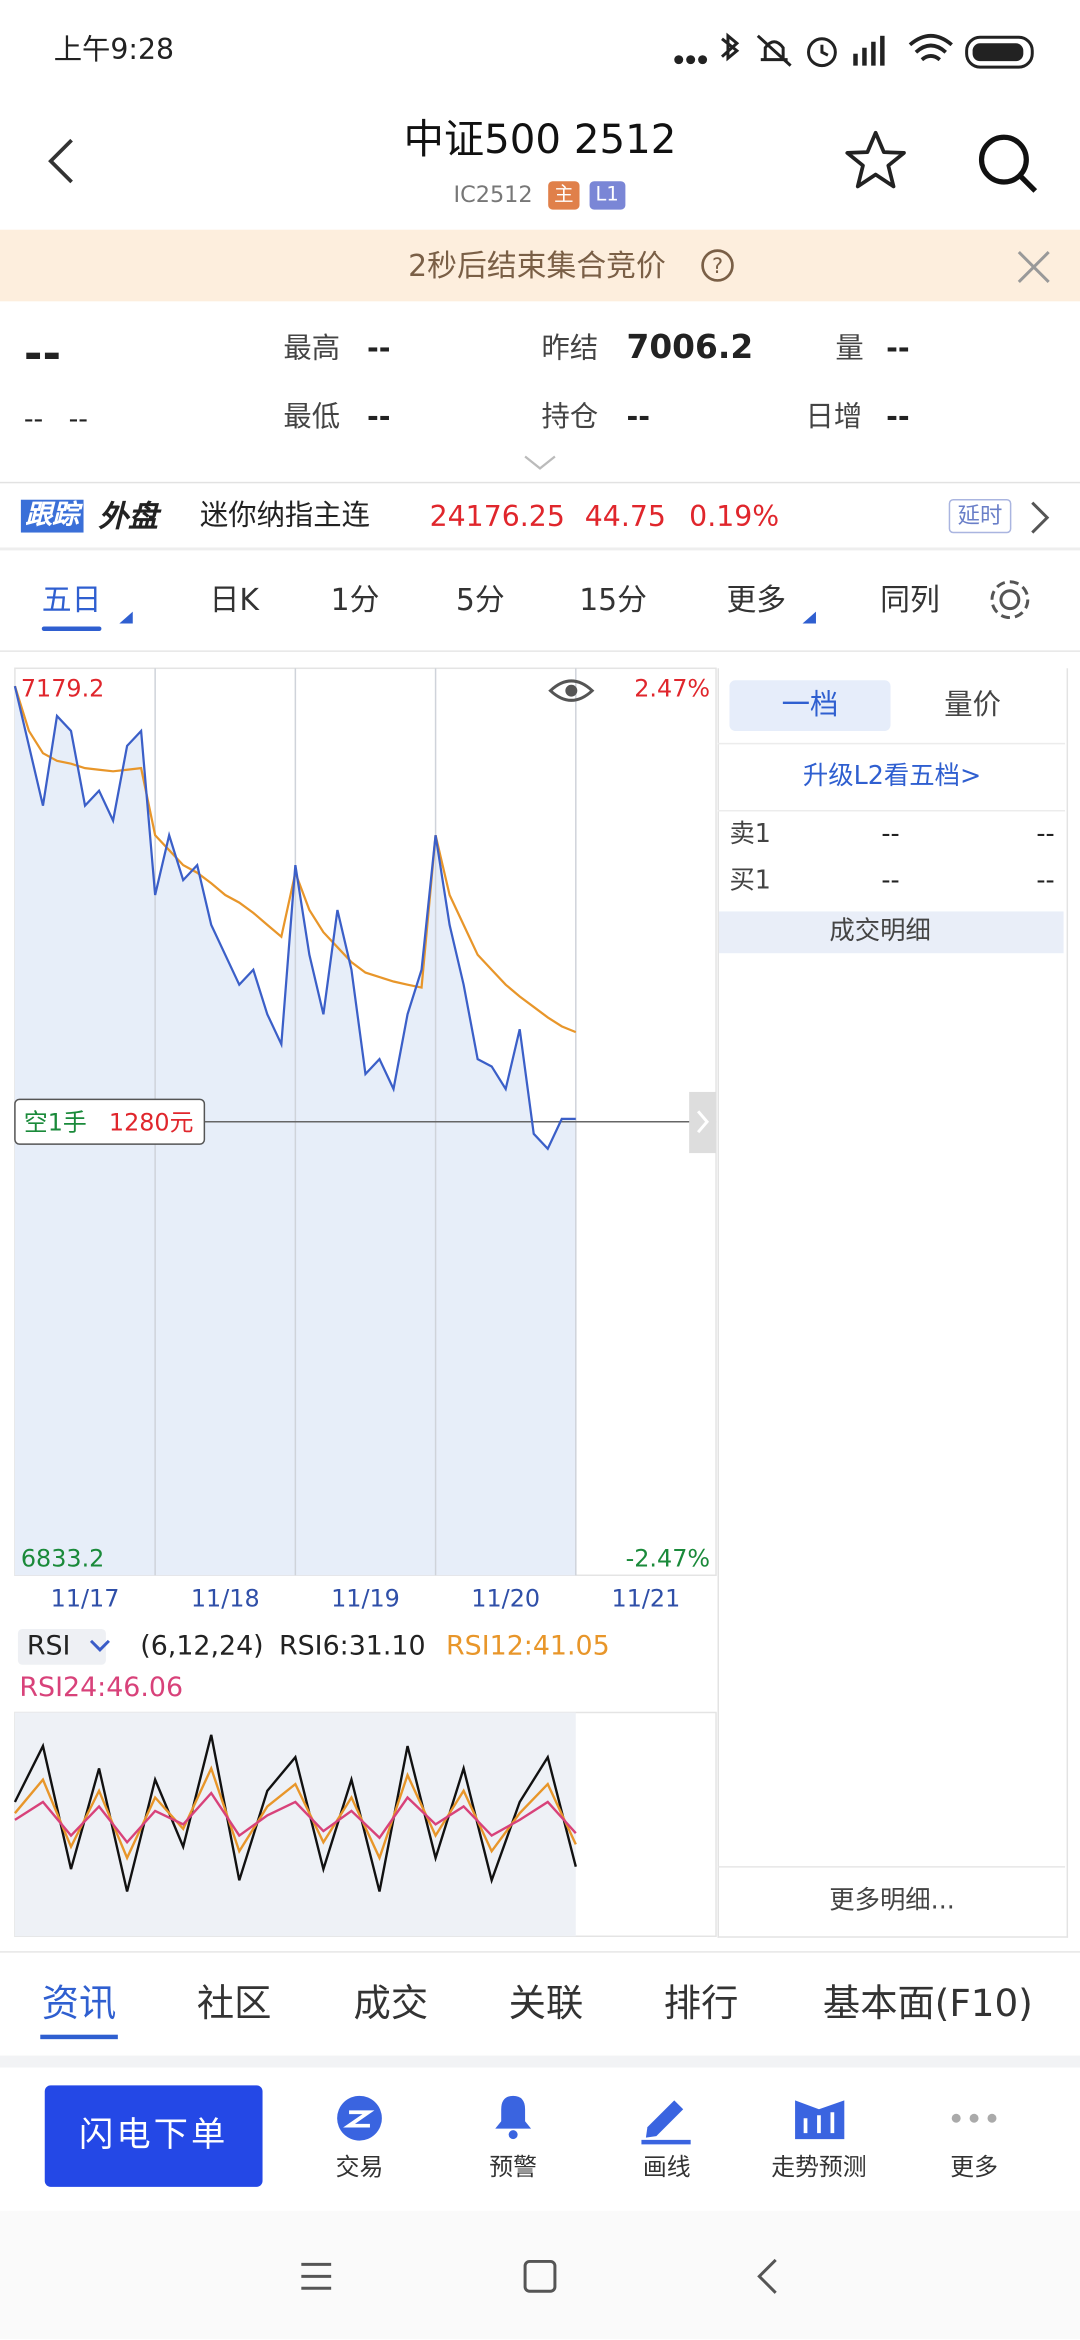 This screenshot has width=1080, height=2340. What do you see at coordinates (666, 2166) in the screenshot?
I see `action-item: 画线` at bounding box center [666, 2166].